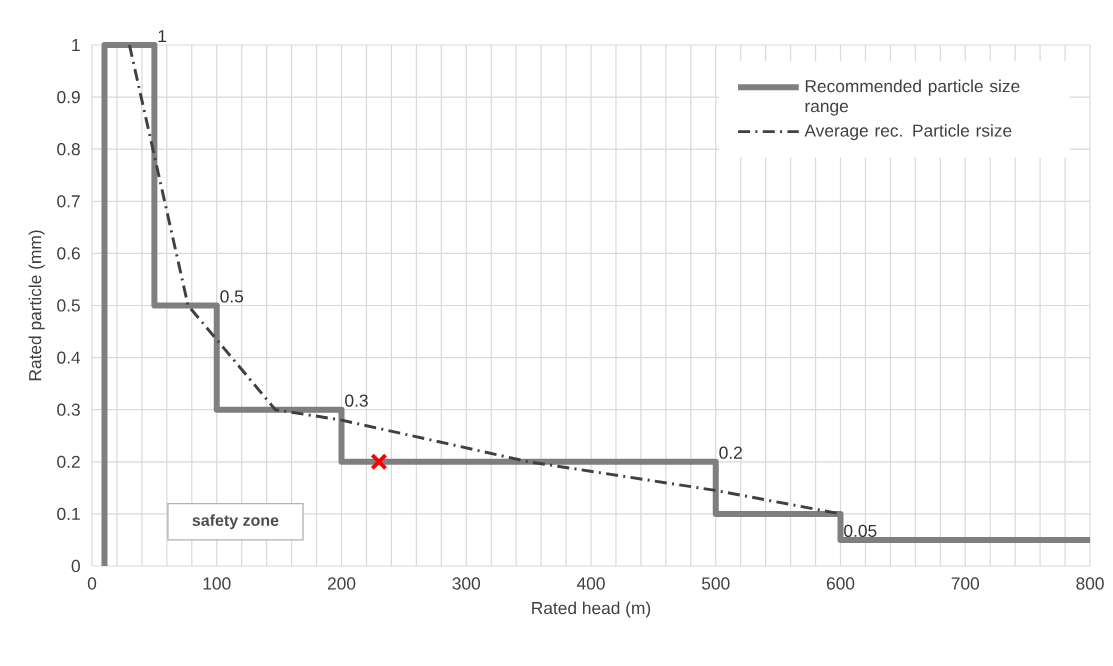 The image size is (1113, 666). Describe the element at coordinates (591, 609) in the screenshot. I see `x-axis-title: Rated head (m)` at that location.